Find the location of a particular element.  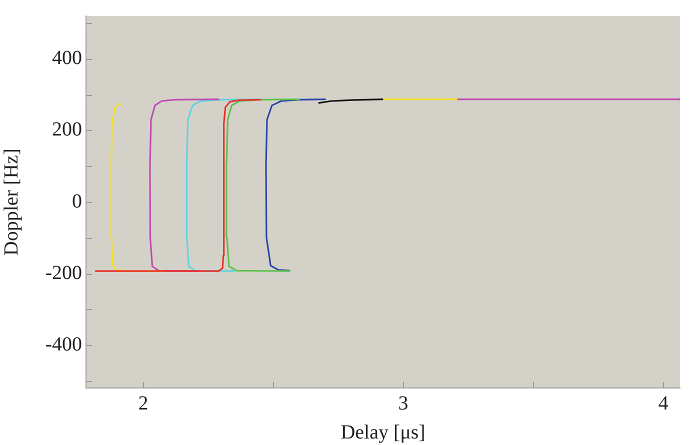

x-axis-title: Delay [μs] is located at coordinates (383, 432).